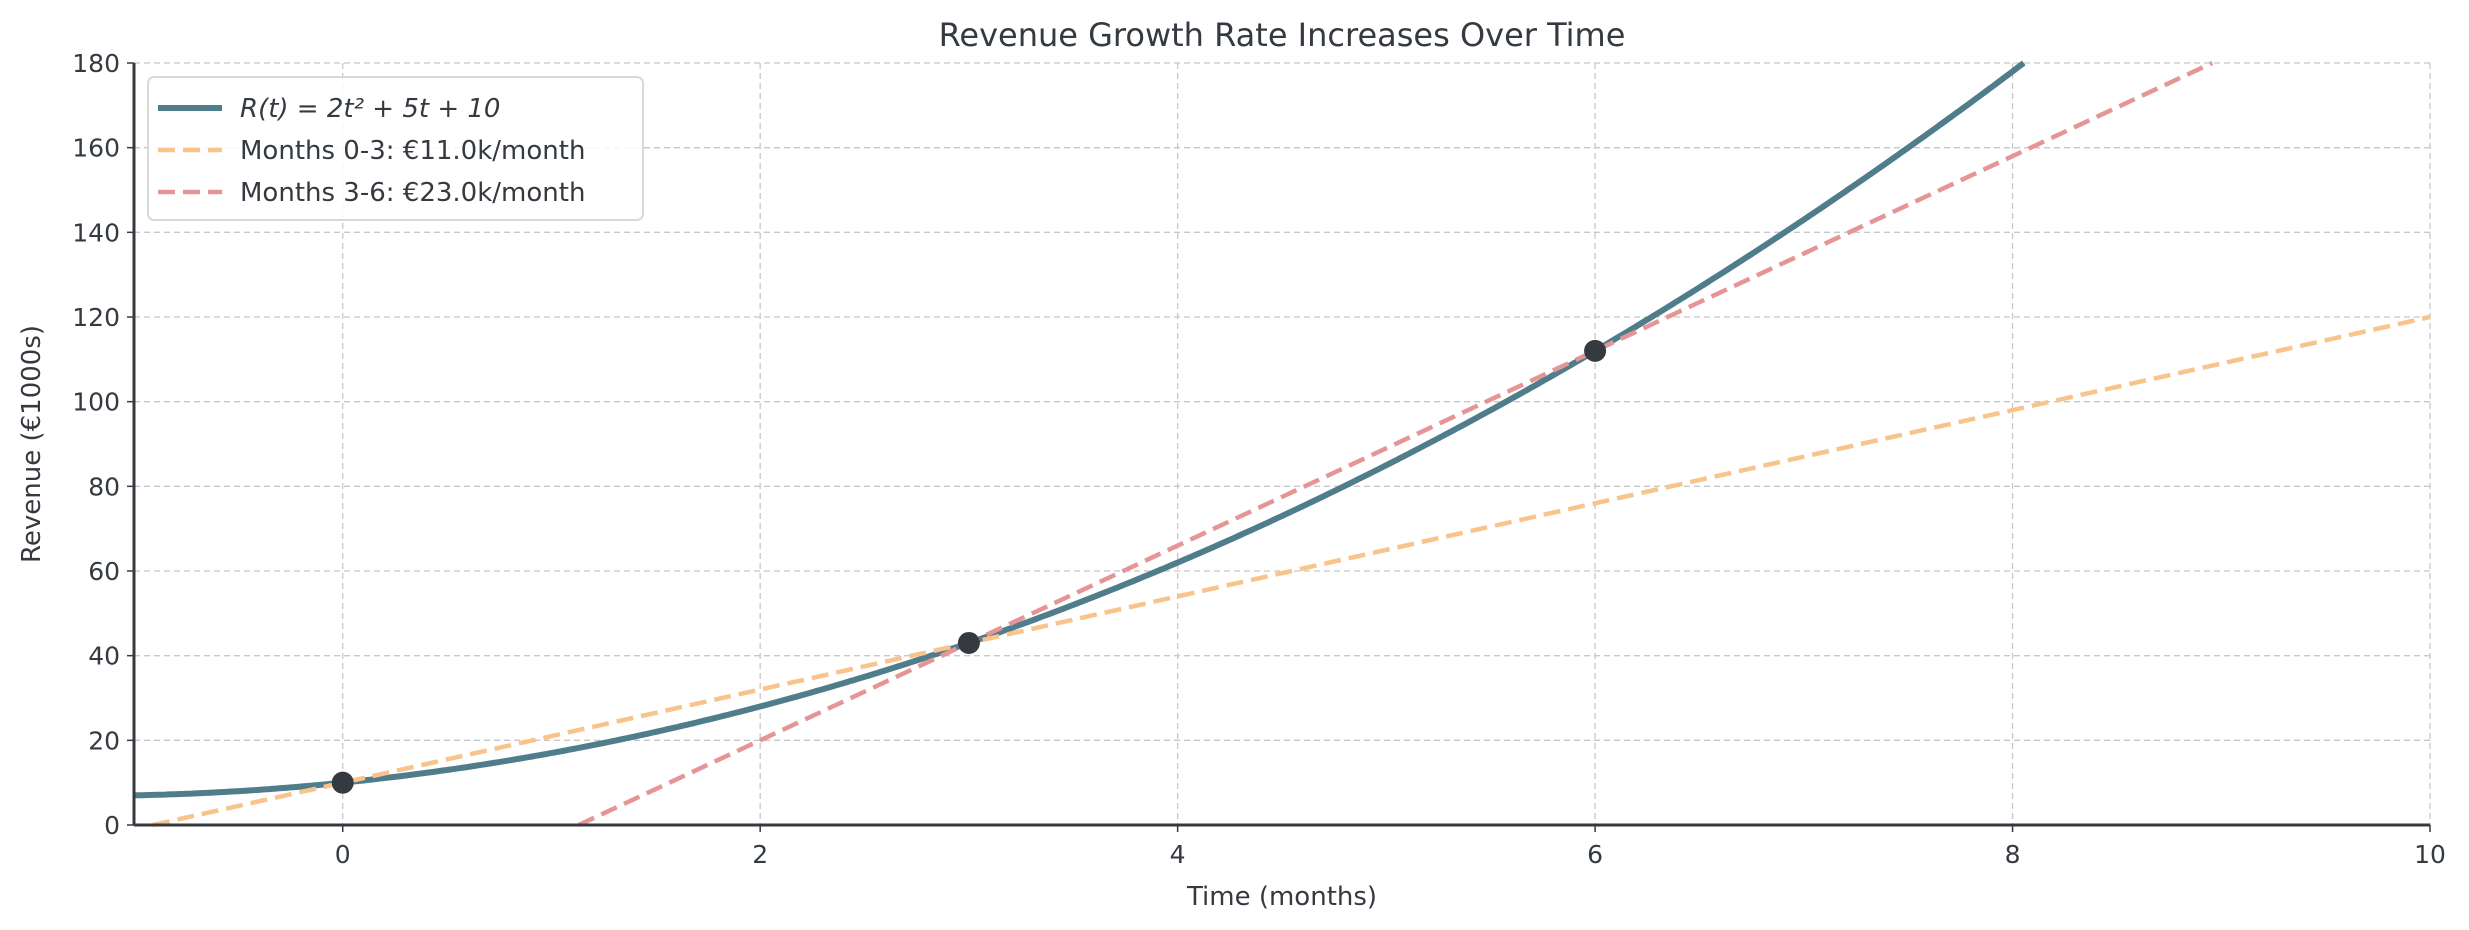 The height and width of the screenshot is (930, 2469). What do you see at coordinates (96, 148) in the screenshot?
I see `y-tick-label: 160` at bounding box center [96, 148].